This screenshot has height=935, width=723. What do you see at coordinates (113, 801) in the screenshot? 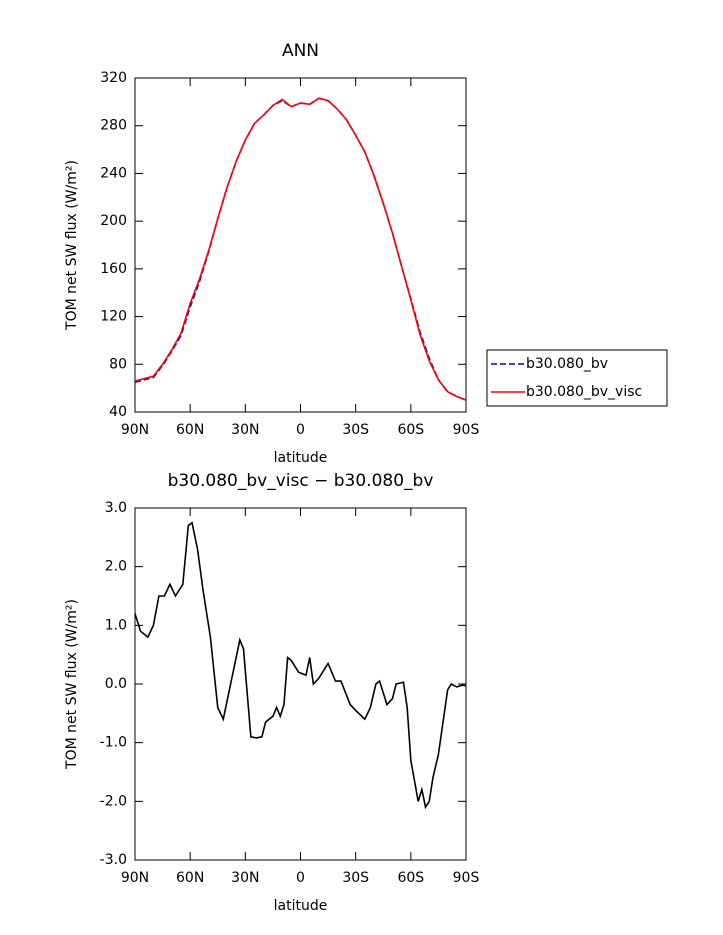
I see `y-tick-label: -2.0` at bounding box center [113, 801].